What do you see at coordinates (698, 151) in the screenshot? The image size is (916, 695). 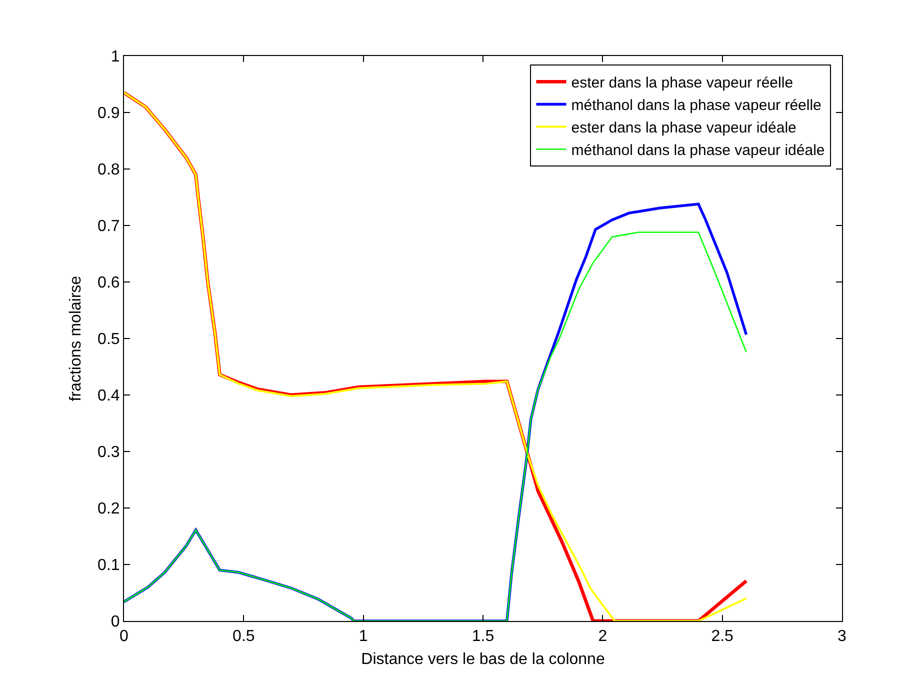 I see `legend-label: méthanol dans la phase vapeur idéale` at bounding box center [698, 151].